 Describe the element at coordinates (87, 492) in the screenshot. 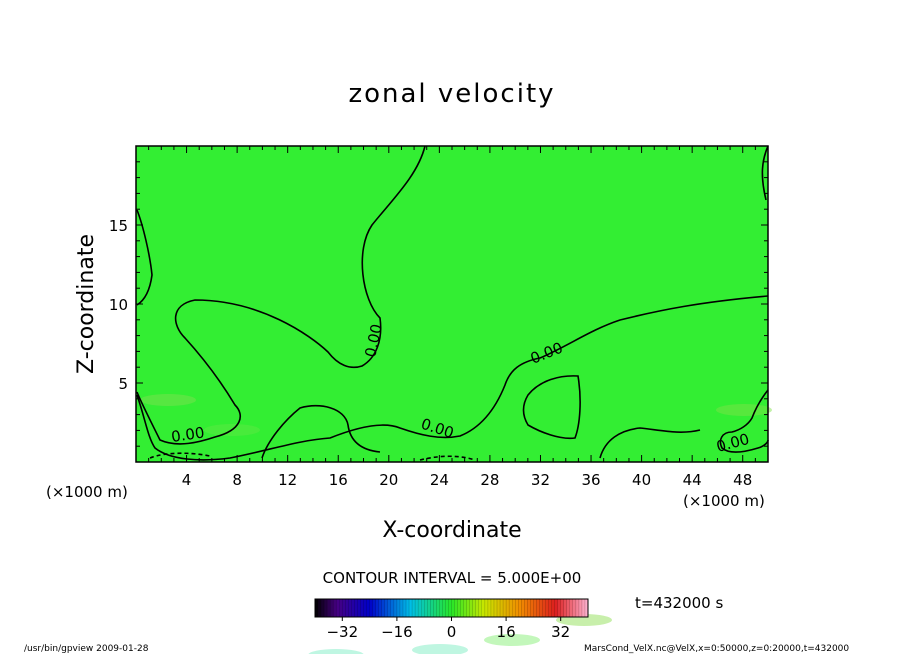

I see `y-axis-unit: (×1000 m)` at that location.